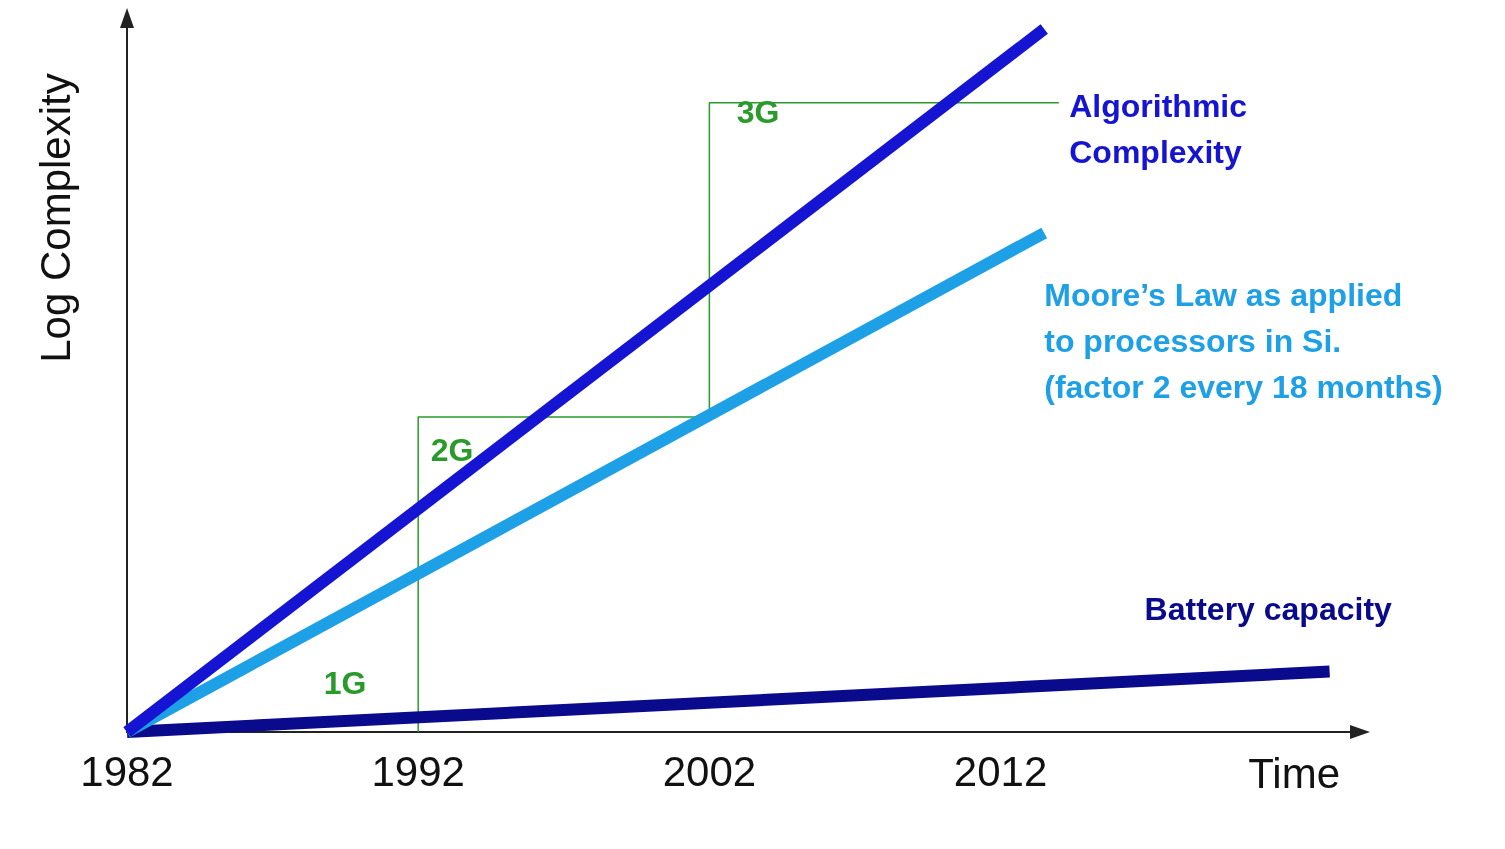 The width and height of the screenshot is (1505, 849). Describe the element at coordinates (1158, 129) in the screenshot. I see `series-label: Algorithmic Complexity` at that location.